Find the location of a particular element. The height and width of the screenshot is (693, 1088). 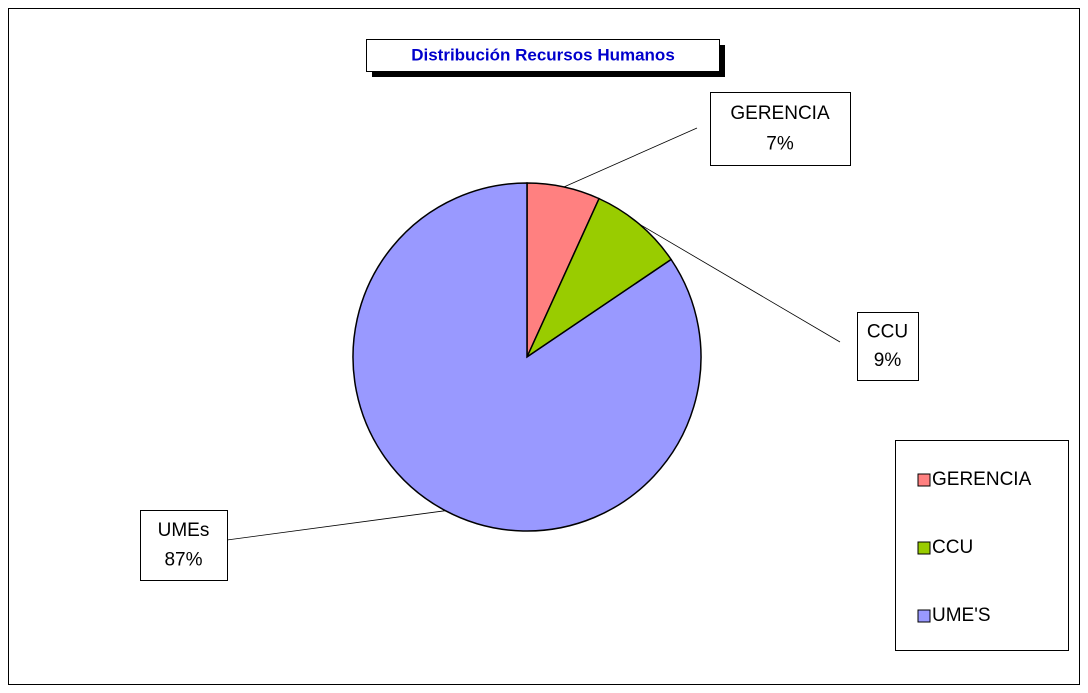

data-label-value: 87% is located at coordinates (183, 559).